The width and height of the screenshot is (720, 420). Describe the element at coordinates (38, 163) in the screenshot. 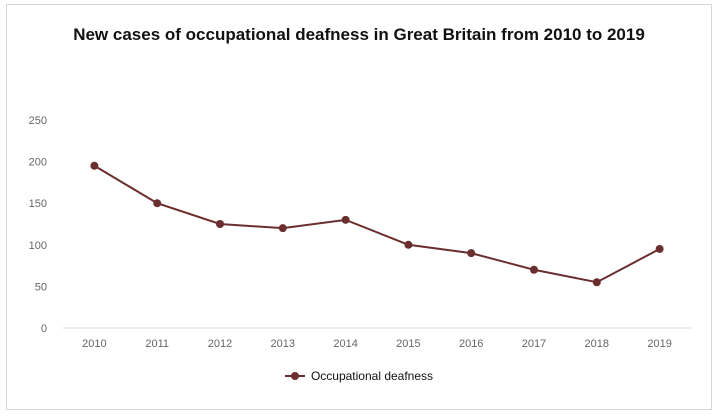

I see `y-tick-label: 200` at that location.